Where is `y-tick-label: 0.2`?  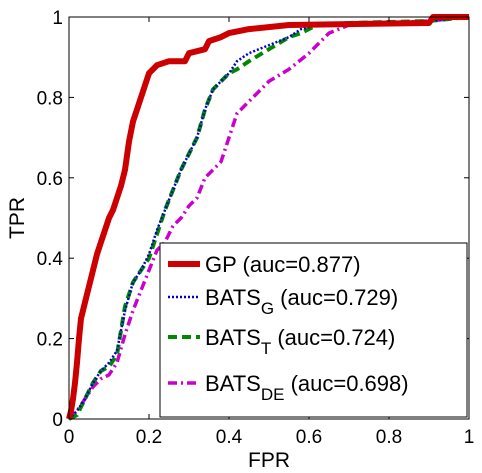 y-tick-label: 0.2 is located at coordinates (50, 340).